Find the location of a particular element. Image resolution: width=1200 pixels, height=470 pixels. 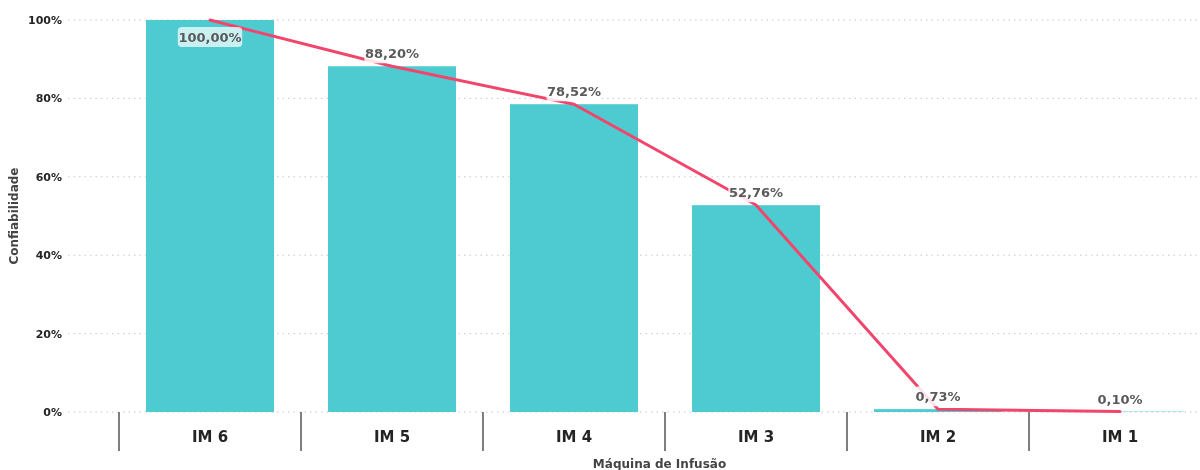

x-tick-label: IM 5 is located at coordinates (392, 437).